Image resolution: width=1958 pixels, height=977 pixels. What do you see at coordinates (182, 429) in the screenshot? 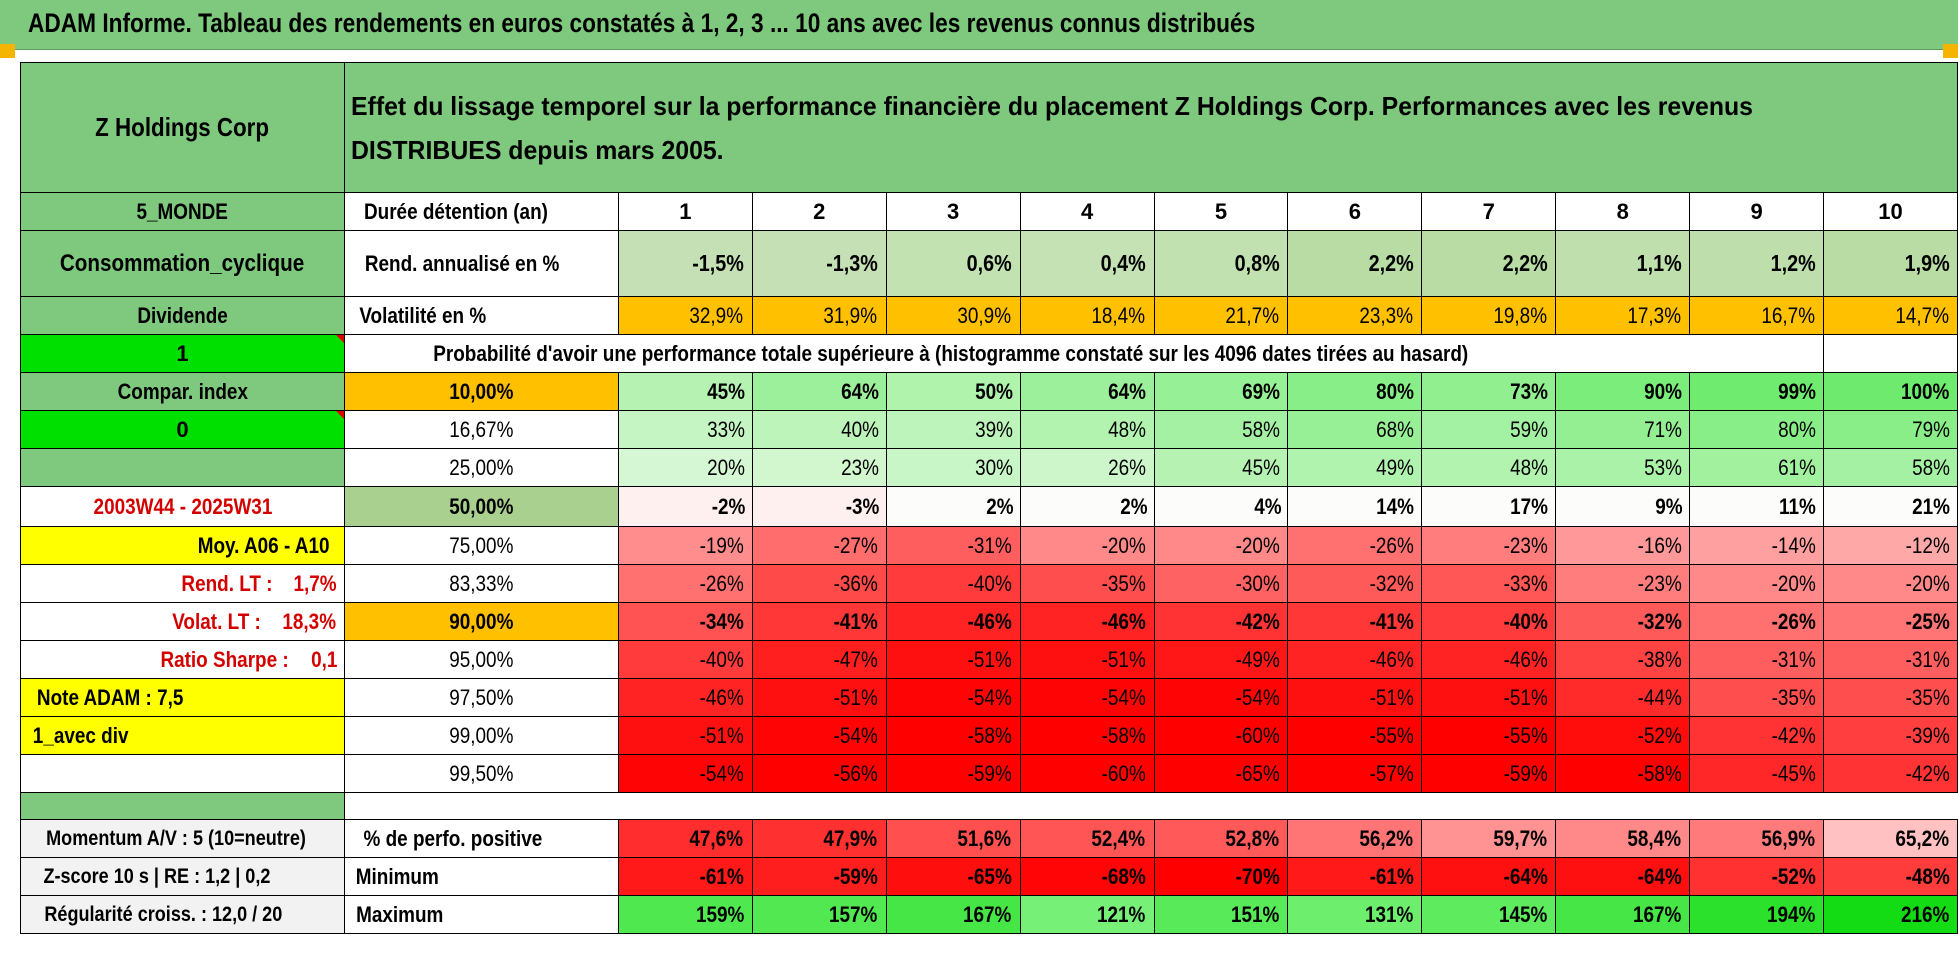
I see `flag-zero-cell: 0` at bounding box center [182, 429].